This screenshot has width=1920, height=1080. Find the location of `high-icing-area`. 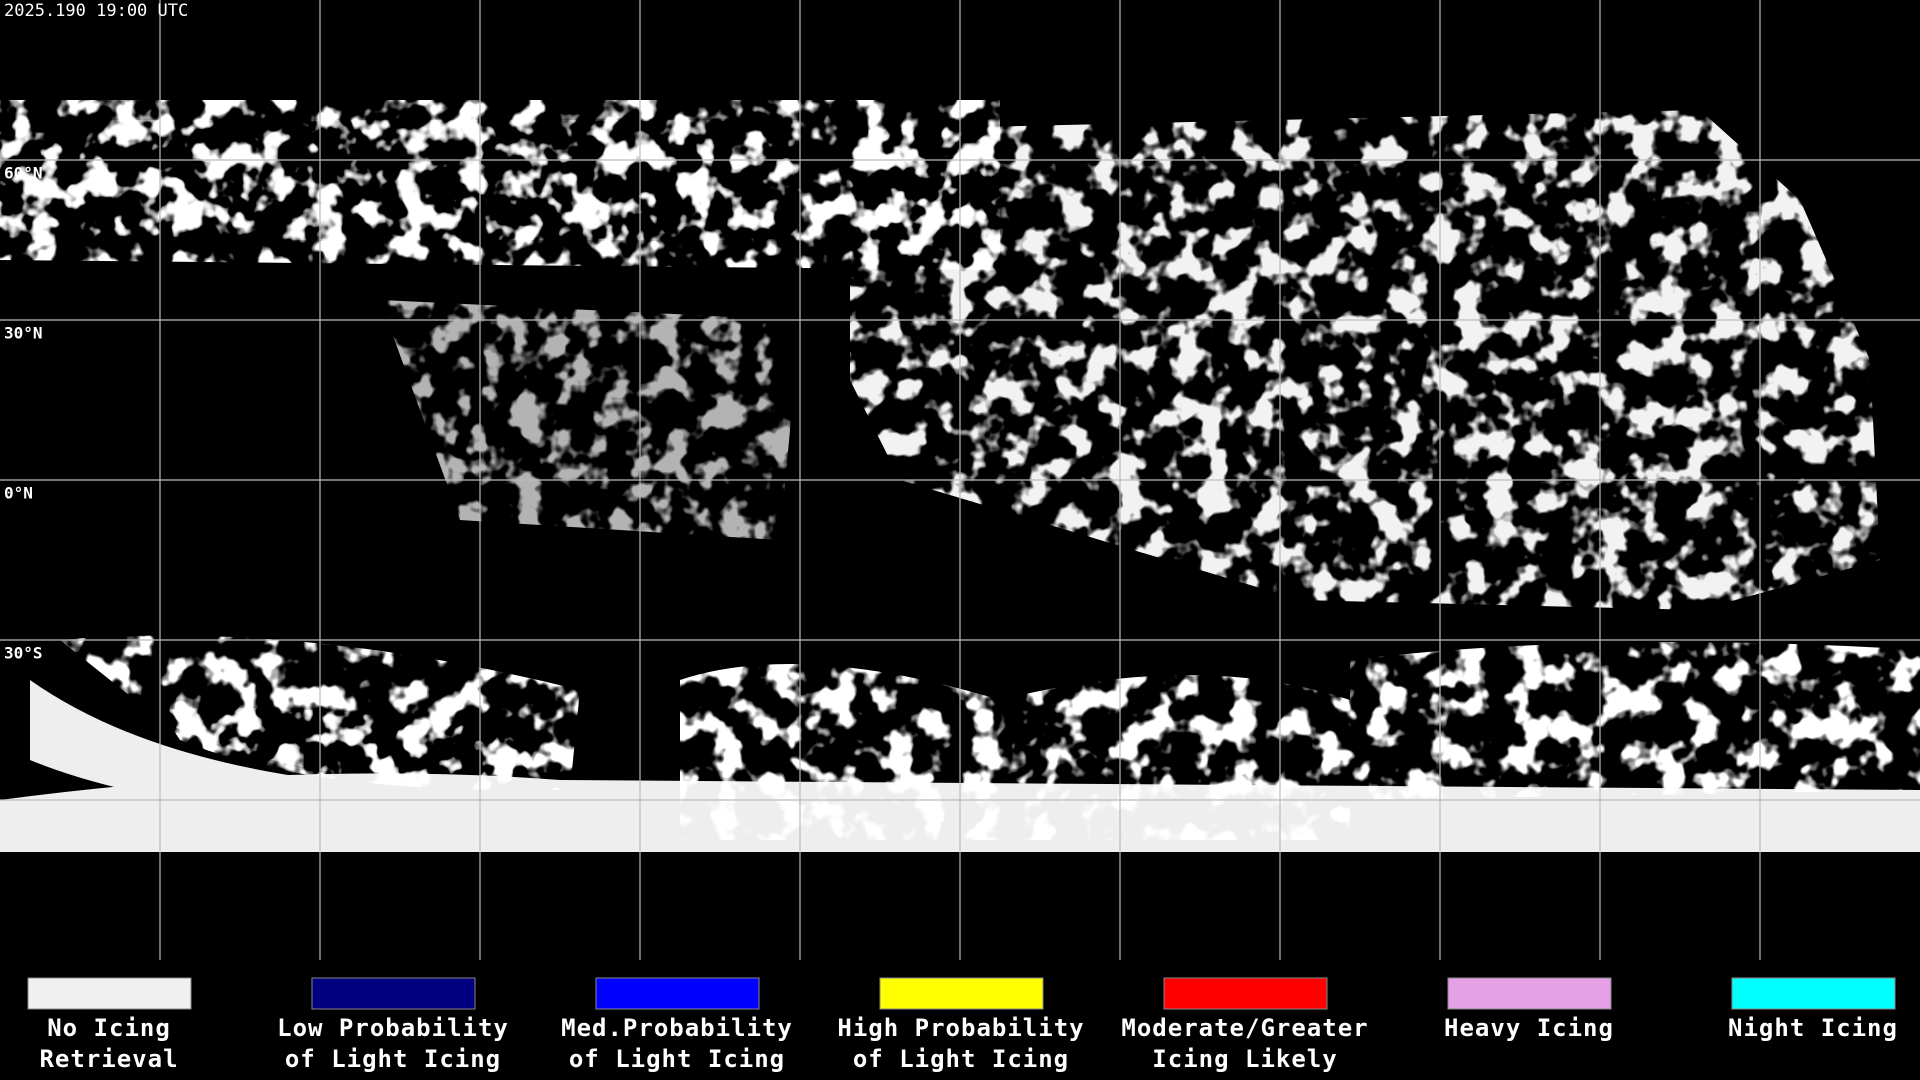

high-icing-area is located at coordinates (400, 180).